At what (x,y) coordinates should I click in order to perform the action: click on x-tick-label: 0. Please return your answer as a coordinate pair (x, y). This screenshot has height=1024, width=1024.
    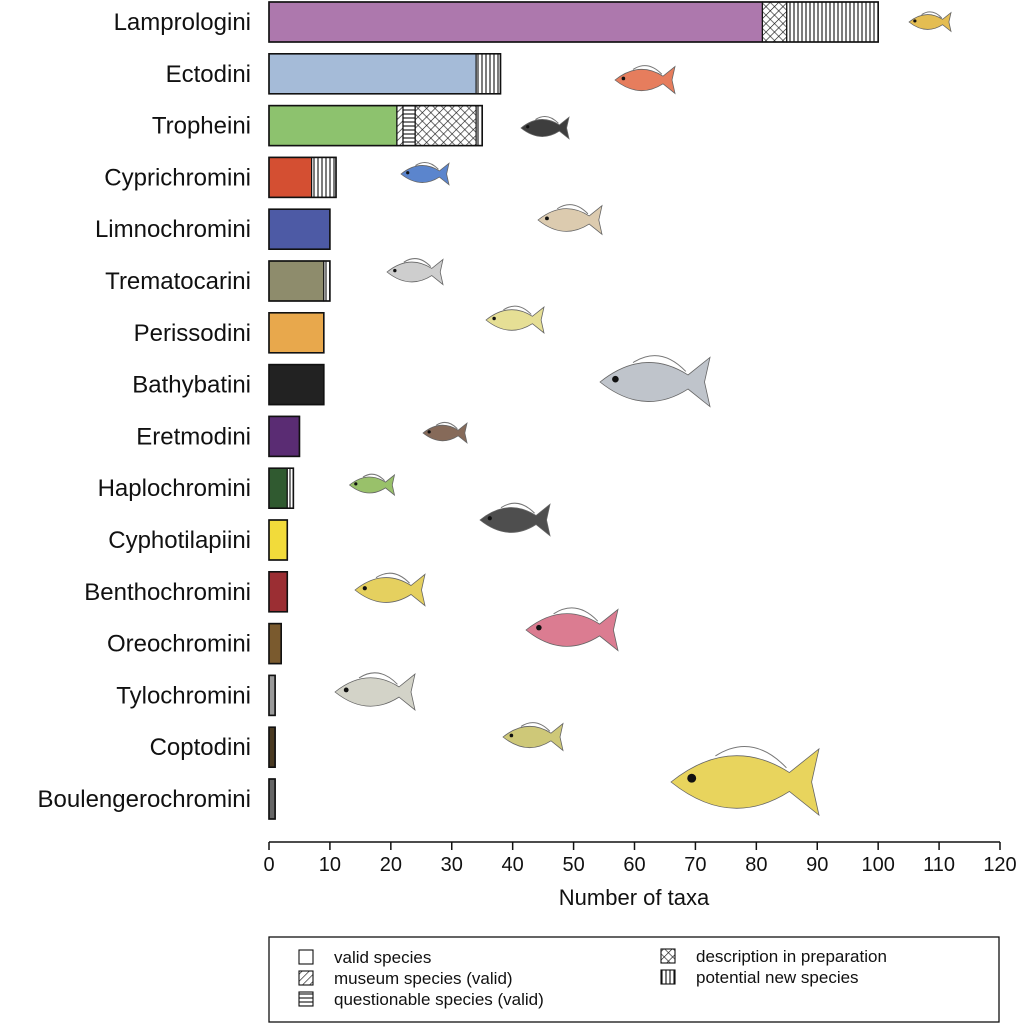
    Looking at the image, I should click on (268, 865).